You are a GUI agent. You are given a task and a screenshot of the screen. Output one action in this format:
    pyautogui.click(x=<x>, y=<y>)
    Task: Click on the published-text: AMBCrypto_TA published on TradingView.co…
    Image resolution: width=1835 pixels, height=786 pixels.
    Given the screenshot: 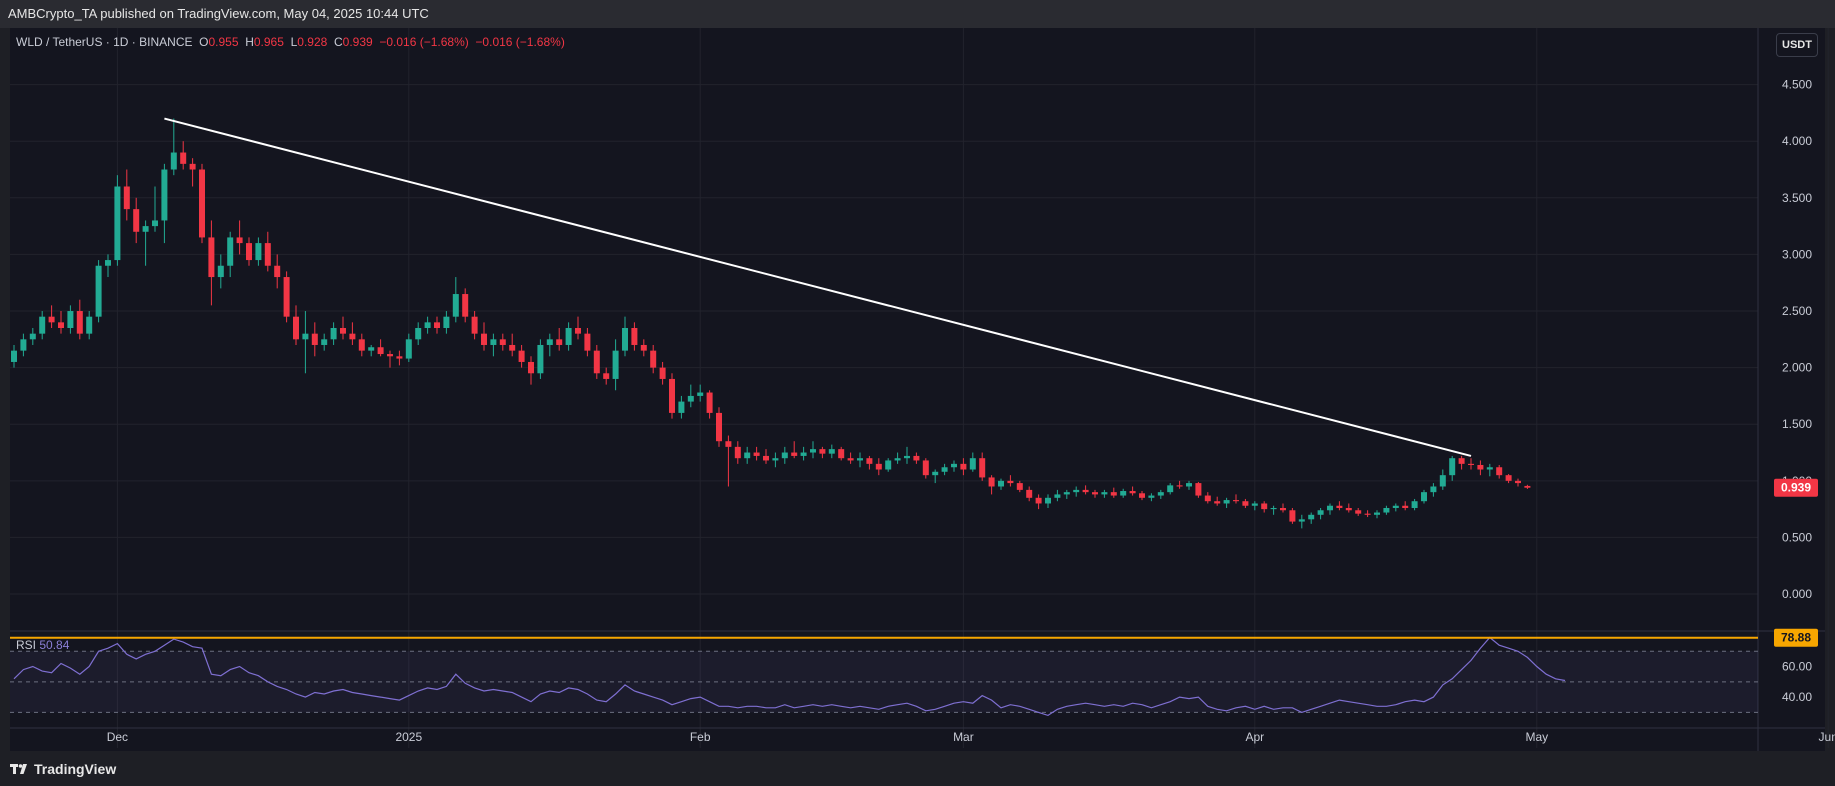 What is the action you would take?
    pyautogui.click(x=218, y=13)
    